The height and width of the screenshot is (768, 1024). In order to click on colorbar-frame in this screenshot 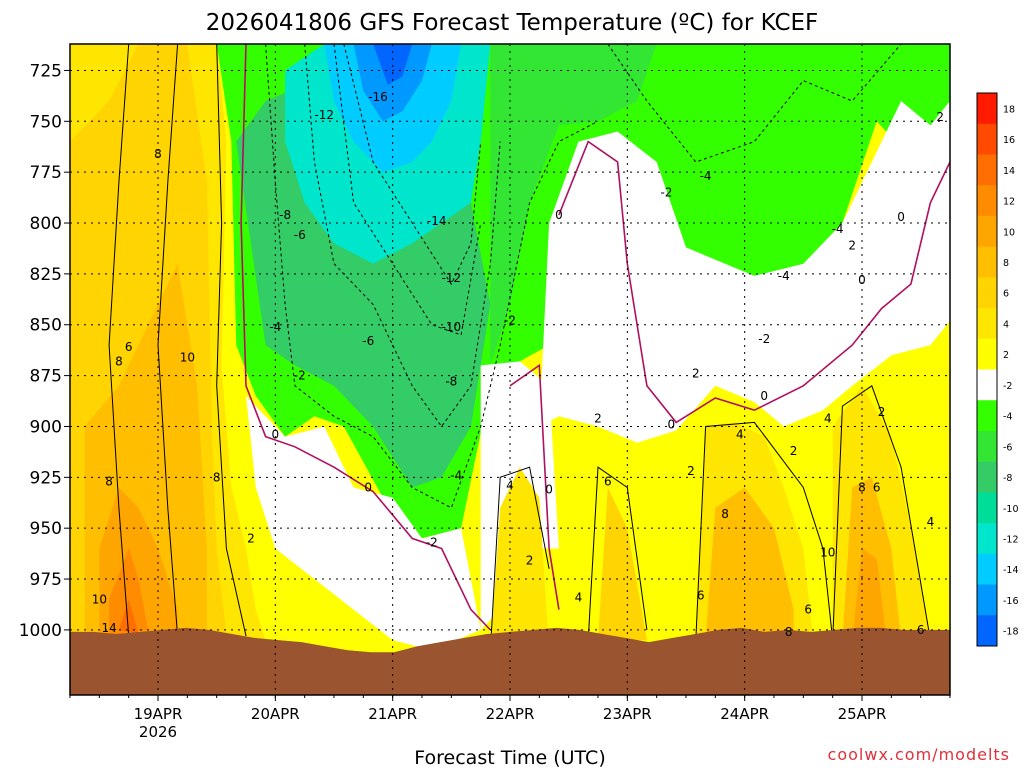, I will do `click(987, 369)`.